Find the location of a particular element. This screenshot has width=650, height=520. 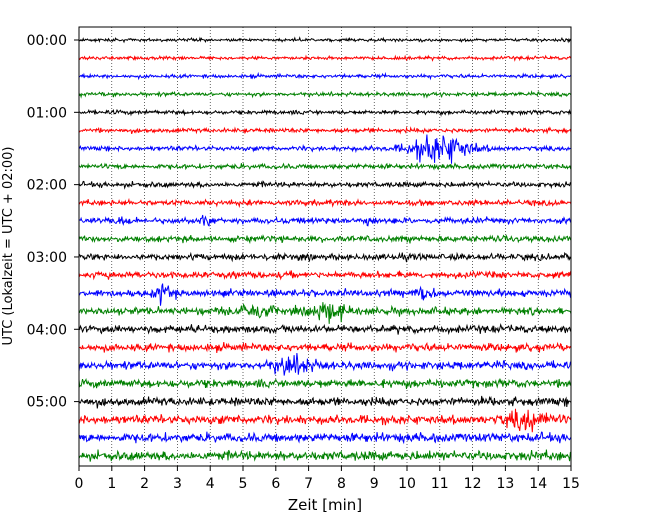

x-tick-label: 1 is located at coordinates (111, 484).